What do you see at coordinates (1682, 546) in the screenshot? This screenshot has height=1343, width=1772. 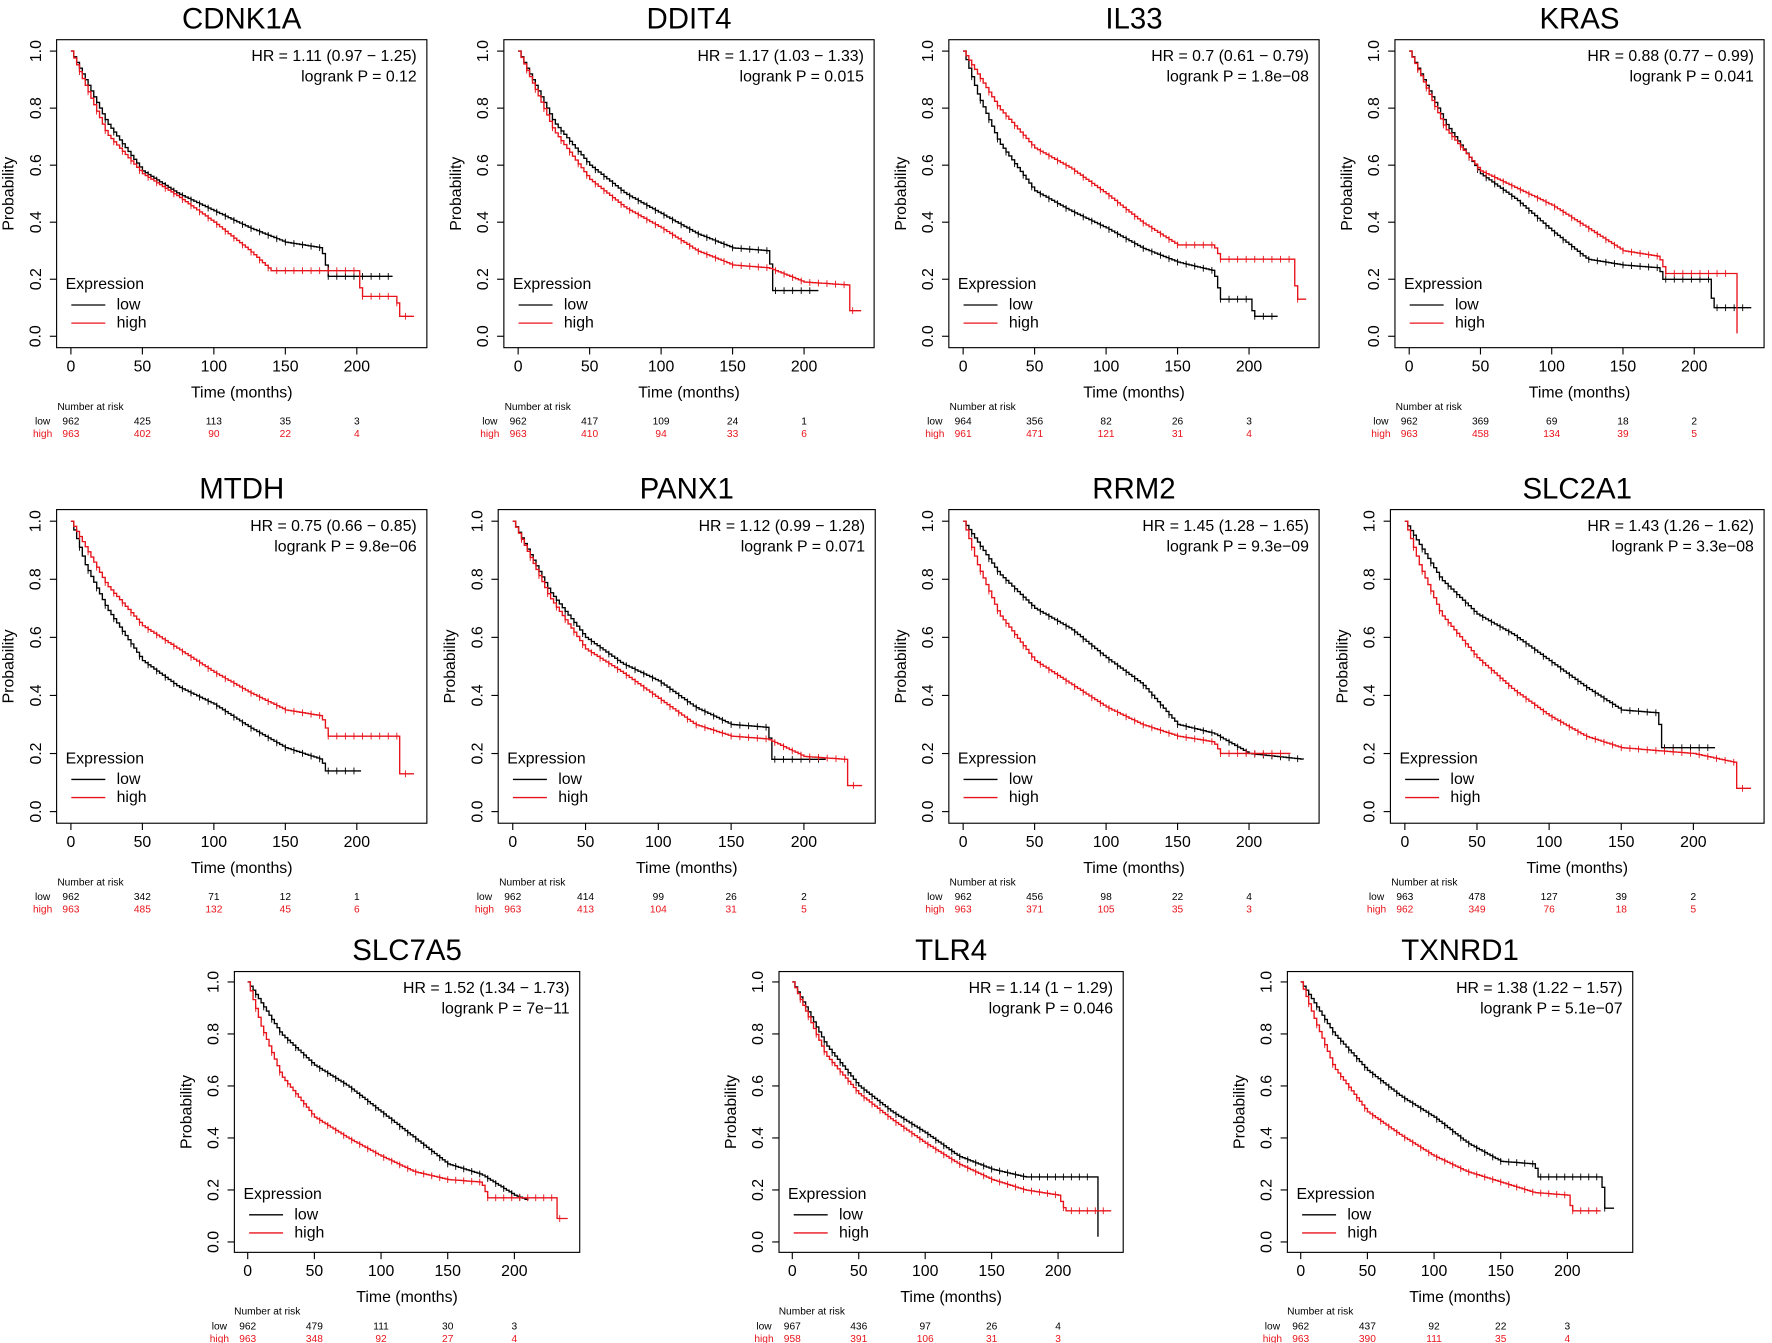 I see `logrank-p-label: logrank P = 3.3e−08` at bounding box center [1682, 546].